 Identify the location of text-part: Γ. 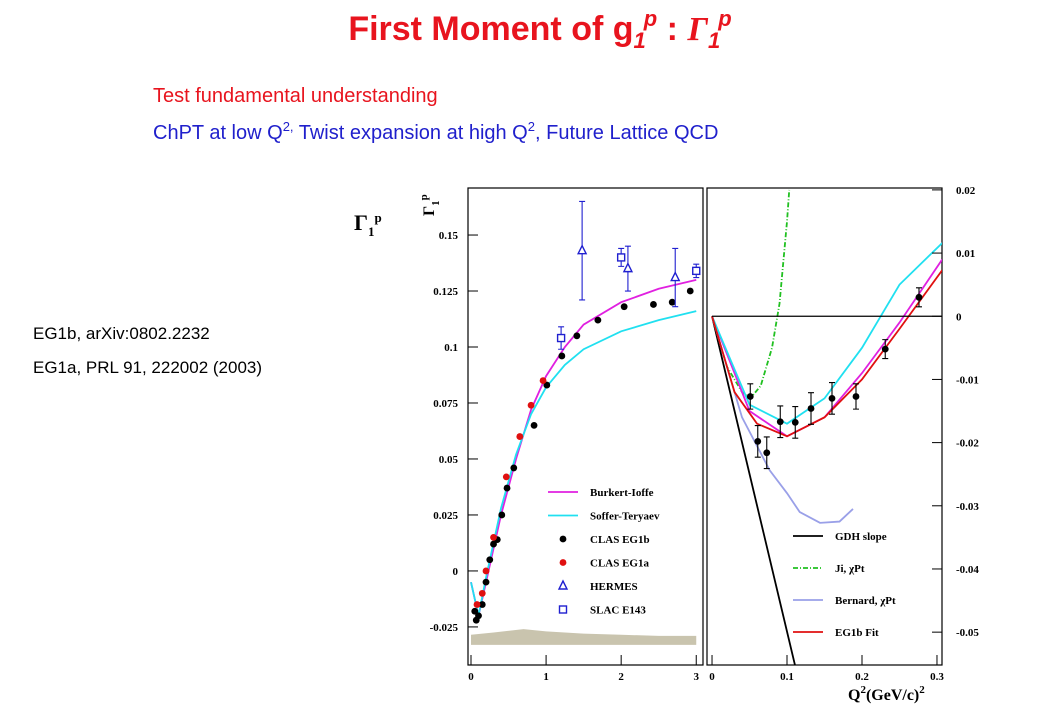
(429, 211).